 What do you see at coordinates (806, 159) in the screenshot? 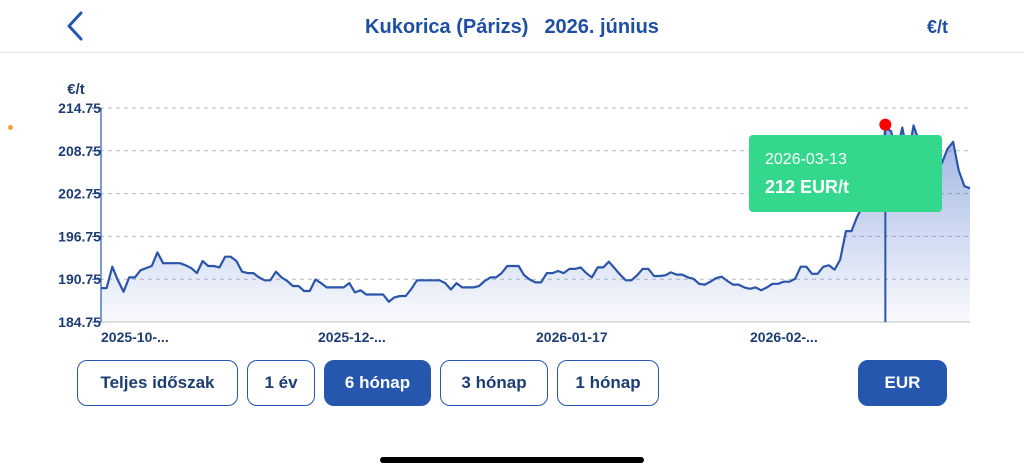
I see `tooltip-date: 2026-03-13` at bounding box center [806, 159].